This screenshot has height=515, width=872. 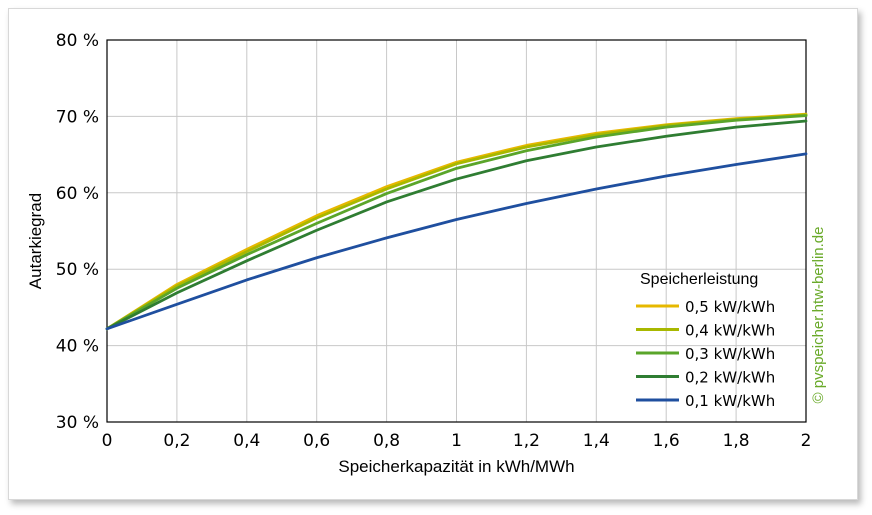 What do you see at coordinates (77, 423) in the screenshot?
I see `y-tick-label: 30 %` at bounding box center [77, 423].